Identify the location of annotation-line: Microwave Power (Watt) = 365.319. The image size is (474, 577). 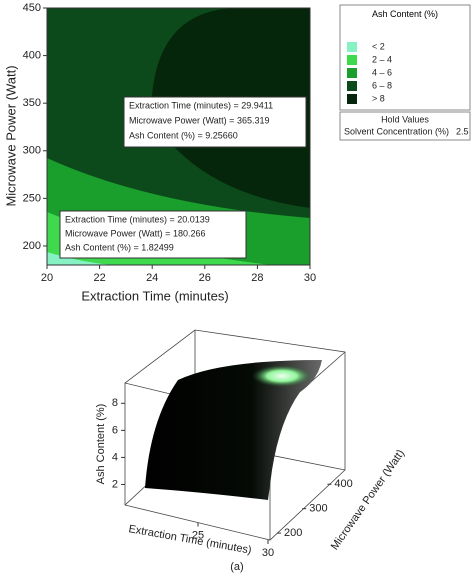
(199, 120).